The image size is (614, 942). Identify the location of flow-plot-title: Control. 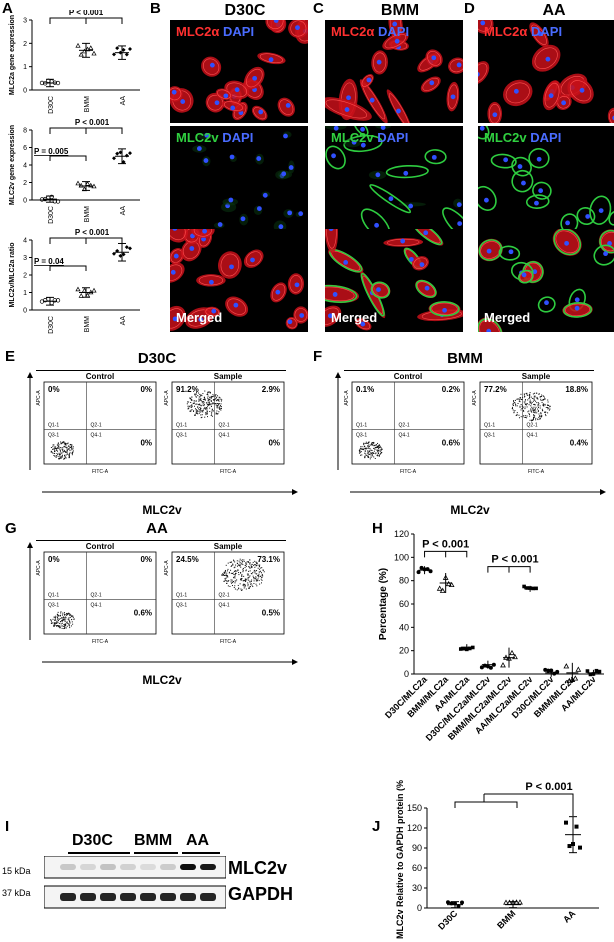
(408, 376).